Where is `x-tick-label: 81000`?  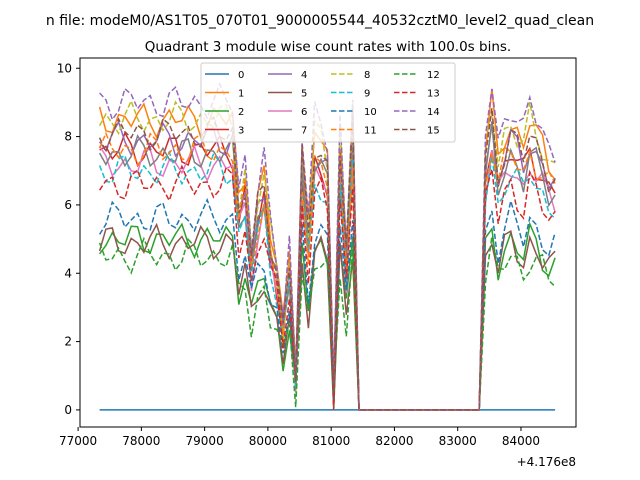
x-tick-label: 81000 is located at coordinates (331, 441).